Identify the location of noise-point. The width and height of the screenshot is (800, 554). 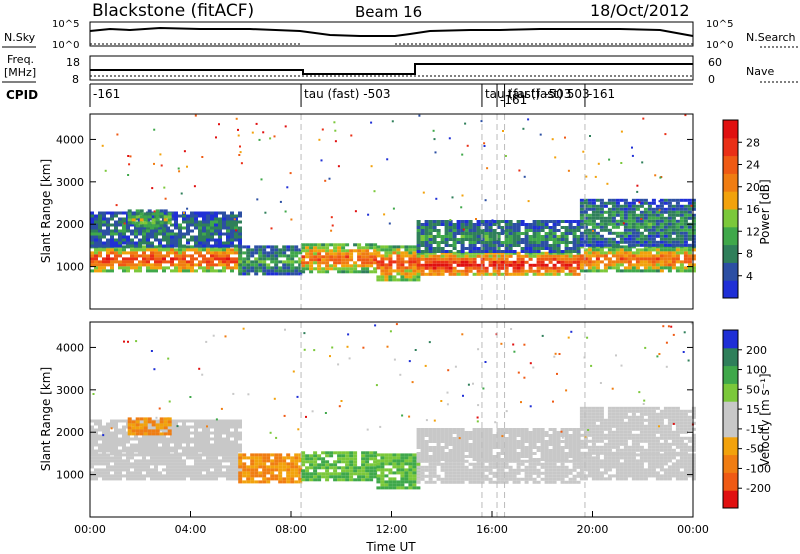
(184, 151).